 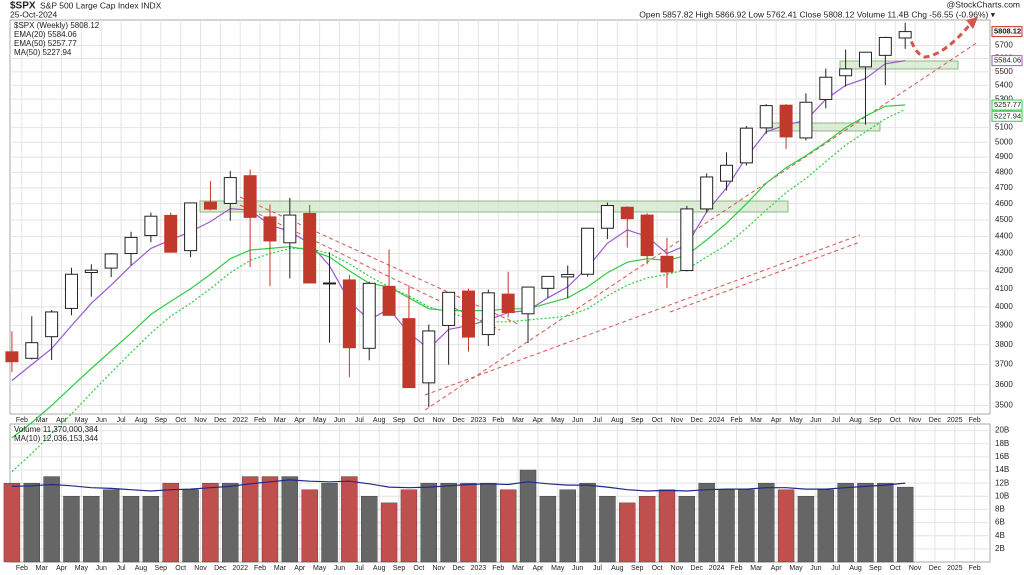 What do you see at coordinates (815, 420) in the screenshot?
I see `x-tick-label: Jun` at bounding box center [815, 420].